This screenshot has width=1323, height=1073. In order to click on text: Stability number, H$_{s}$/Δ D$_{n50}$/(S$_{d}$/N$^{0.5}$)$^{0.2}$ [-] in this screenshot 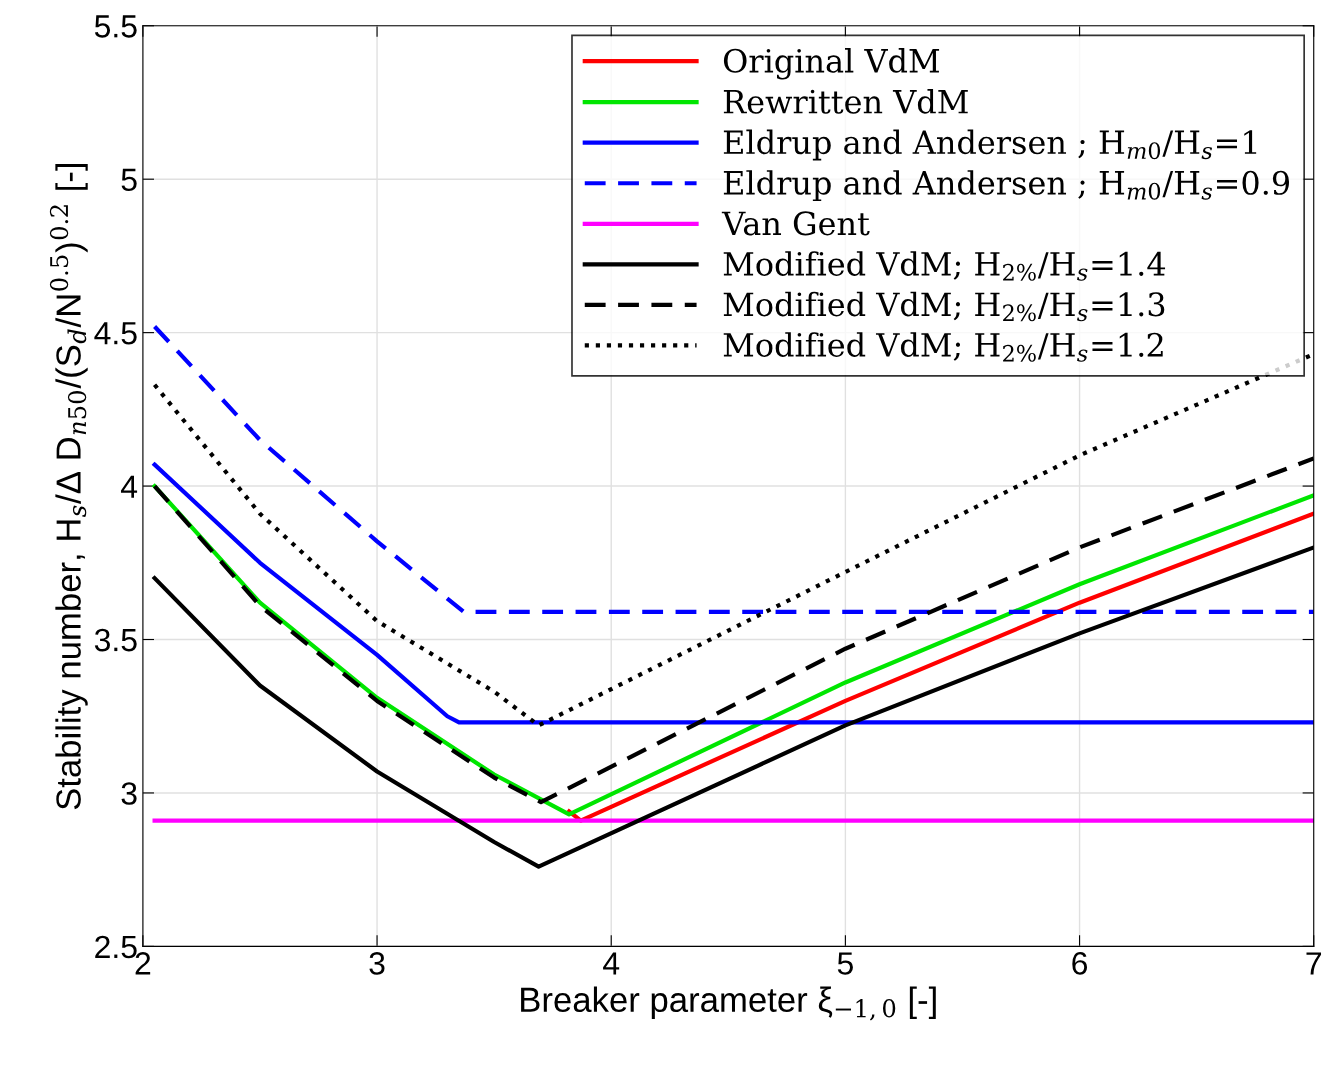, I will do `click(68, 486)`.